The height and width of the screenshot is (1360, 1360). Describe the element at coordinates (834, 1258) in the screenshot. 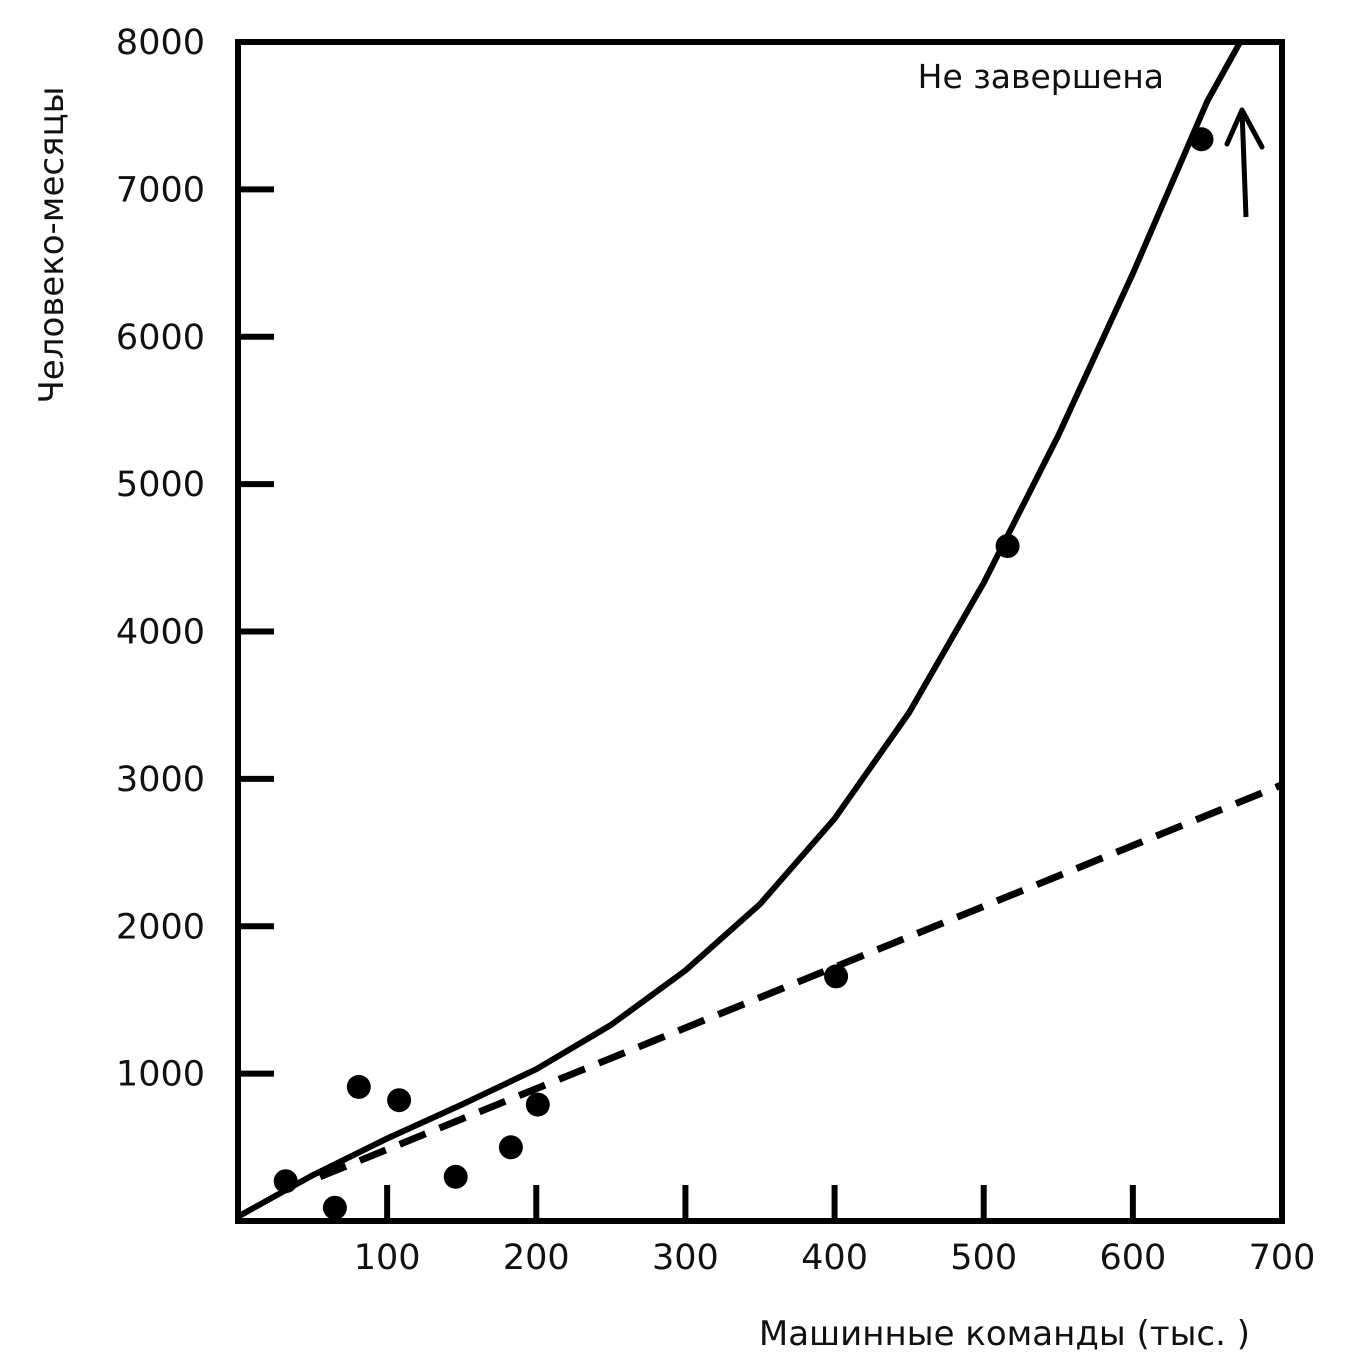

I see `x-tick-label-400: 400` at that location.